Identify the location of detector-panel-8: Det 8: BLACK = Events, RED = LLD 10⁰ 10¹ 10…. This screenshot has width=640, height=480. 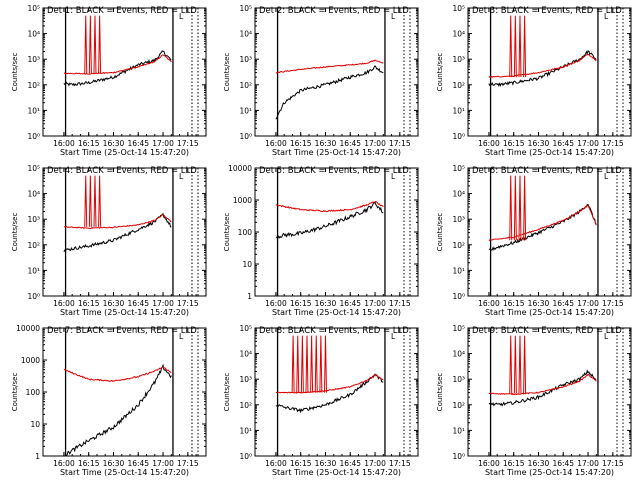
(321, 400).